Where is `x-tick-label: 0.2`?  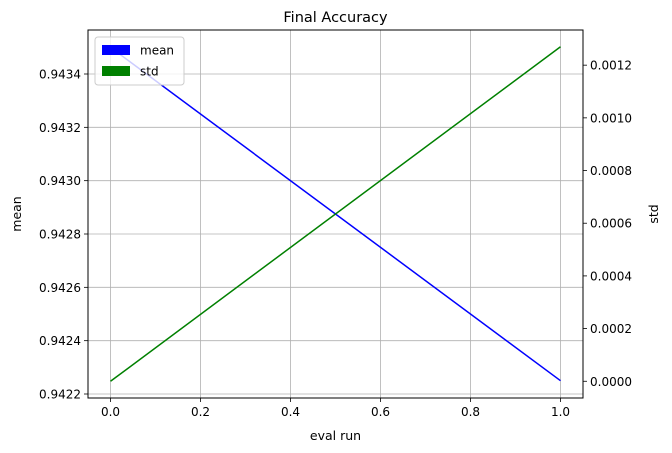 x-tick-label: 0.2 is located at coordinates (200, 412).